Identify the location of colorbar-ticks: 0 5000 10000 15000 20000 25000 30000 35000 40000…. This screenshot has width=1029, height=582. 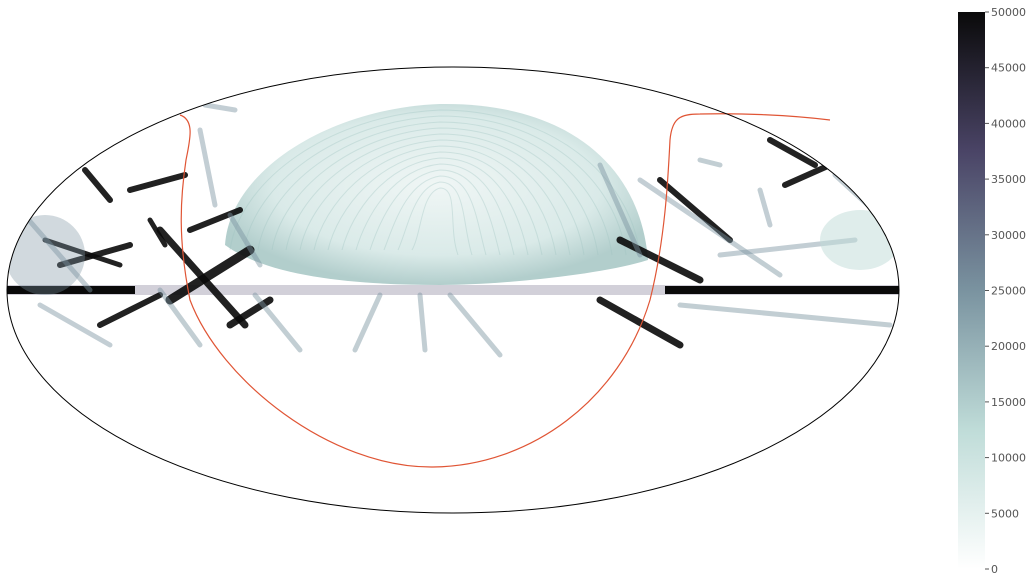
(1005, 291).